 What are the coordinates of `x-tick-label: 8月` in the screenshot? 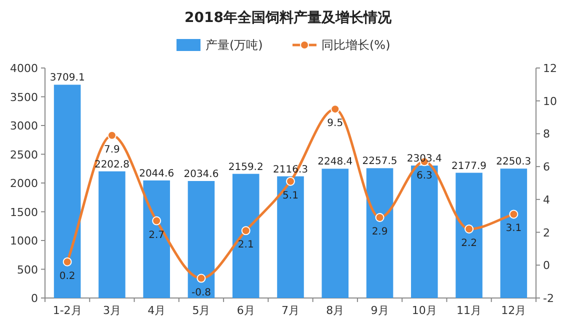 It's located at (335, 310).